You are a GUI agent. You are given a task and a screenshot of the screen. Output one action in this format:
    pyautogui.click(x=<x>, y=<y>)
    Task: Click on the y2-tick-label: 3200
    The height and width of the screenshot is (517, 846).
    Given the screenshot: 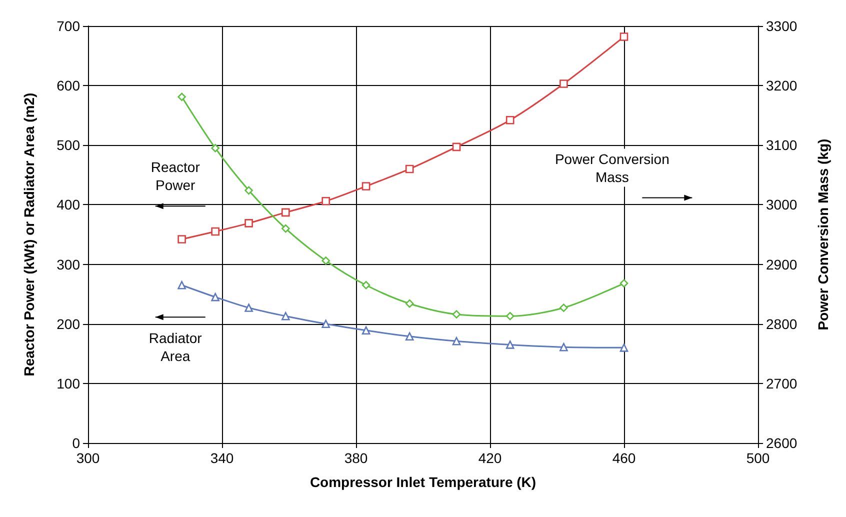 What is the action you would take?
    pyautogui.click(x=782, y=86)
    